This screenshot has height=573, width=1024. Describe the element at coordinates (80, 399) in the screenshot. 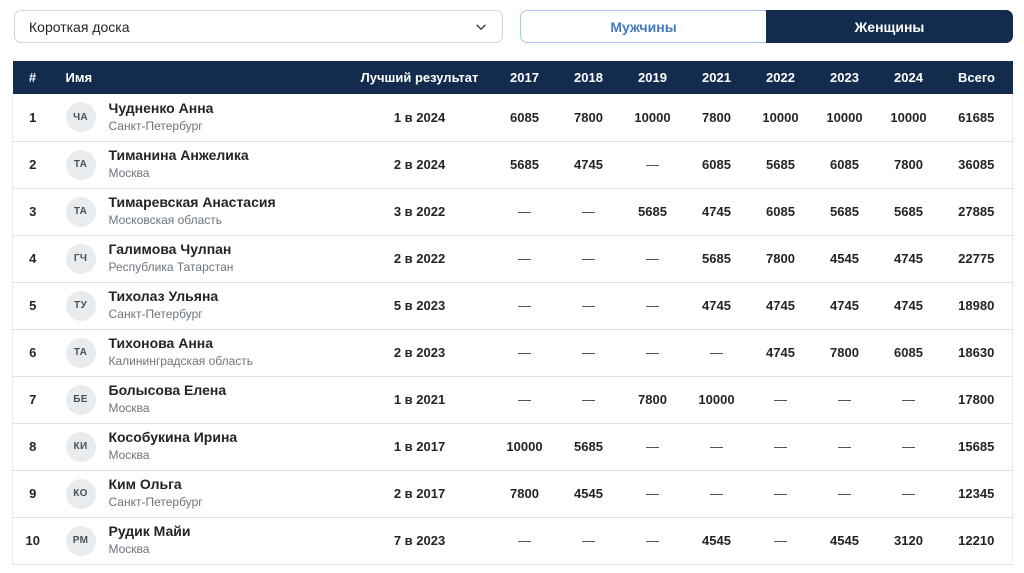

I see `avatar: БЕ` at that location.